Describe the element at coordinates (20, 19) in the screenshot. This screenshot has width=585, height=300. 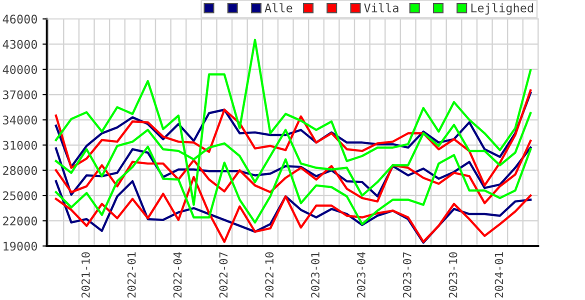
I see `y-tick-label: 46000` at that location.